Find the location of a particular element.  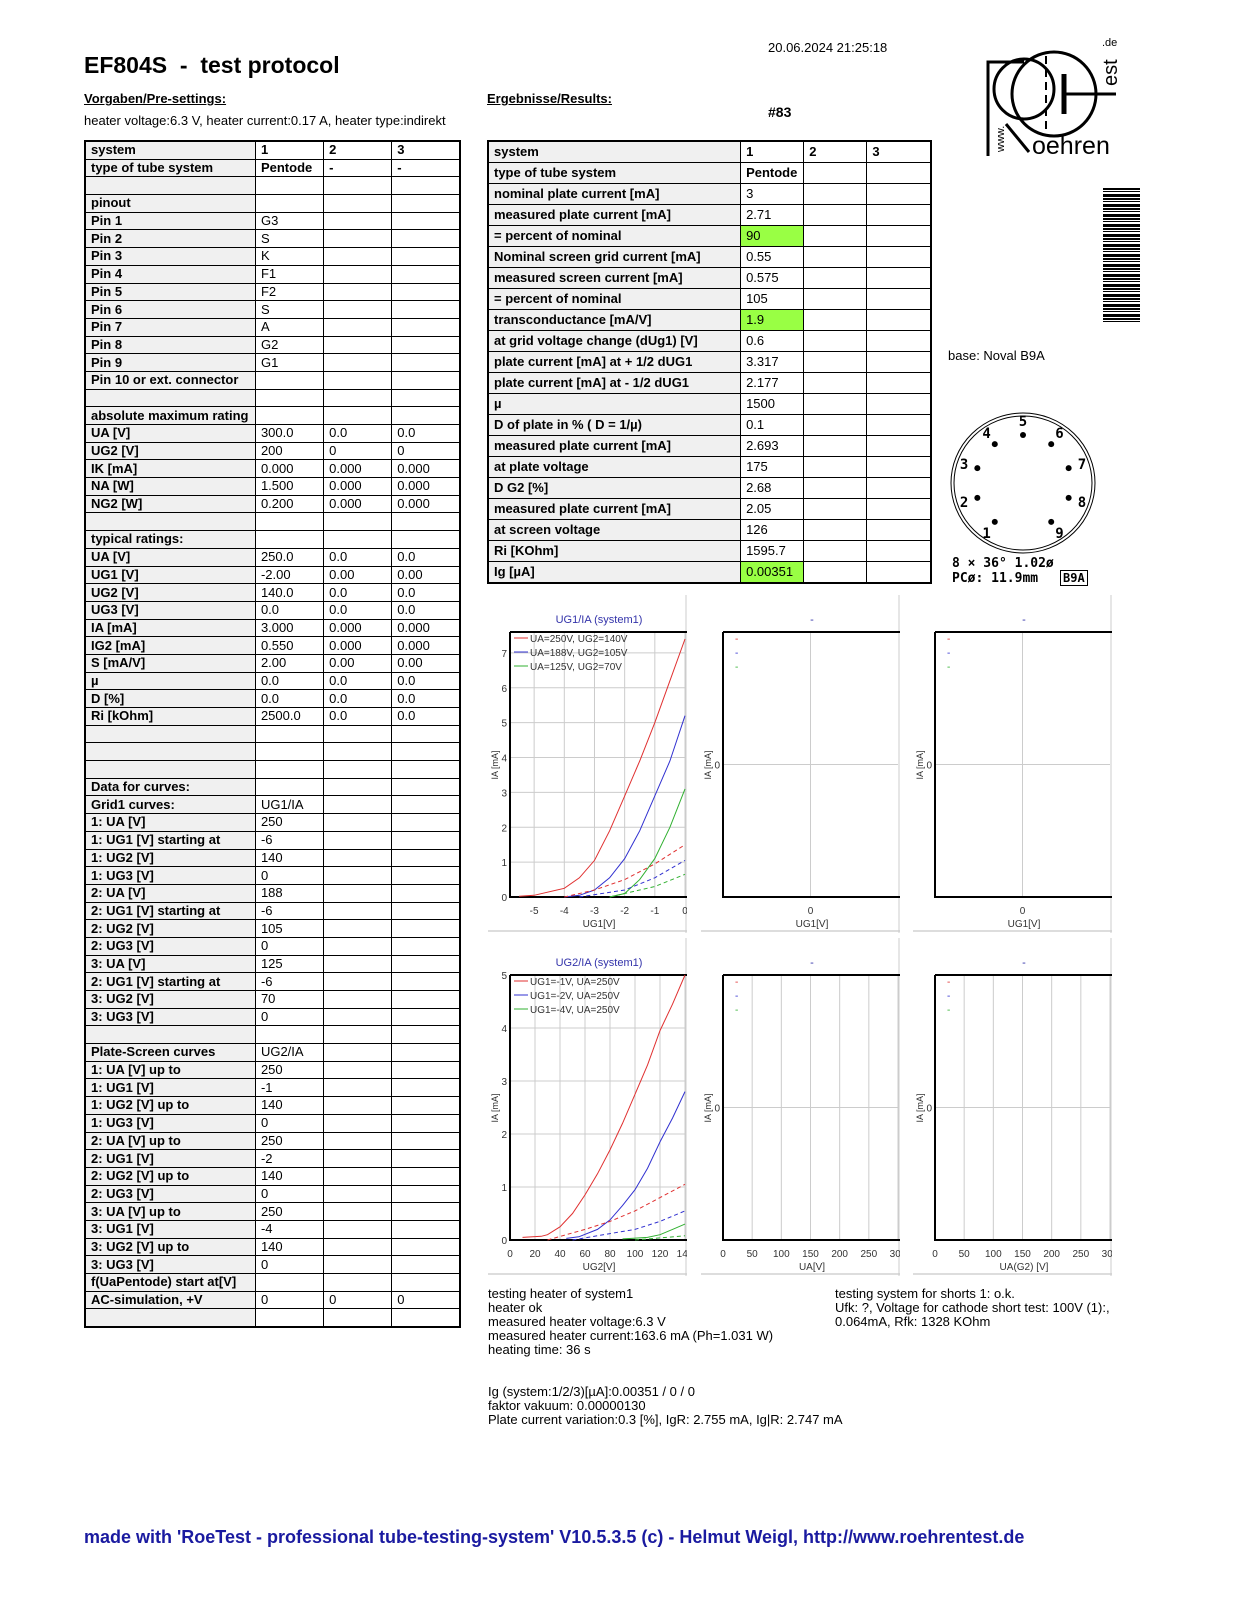

y-tick-label: 3 is located at coordinates (504, 1082).